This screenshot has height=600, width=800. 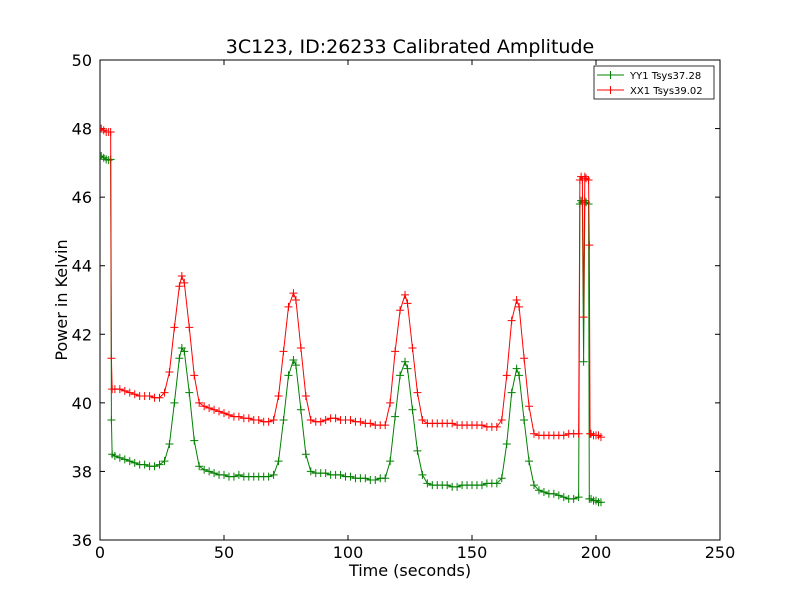 What do you see at coordinates (82, 60) in the screenshot?
I see `y-tick-label: 50` at bounding box center [82, 60].